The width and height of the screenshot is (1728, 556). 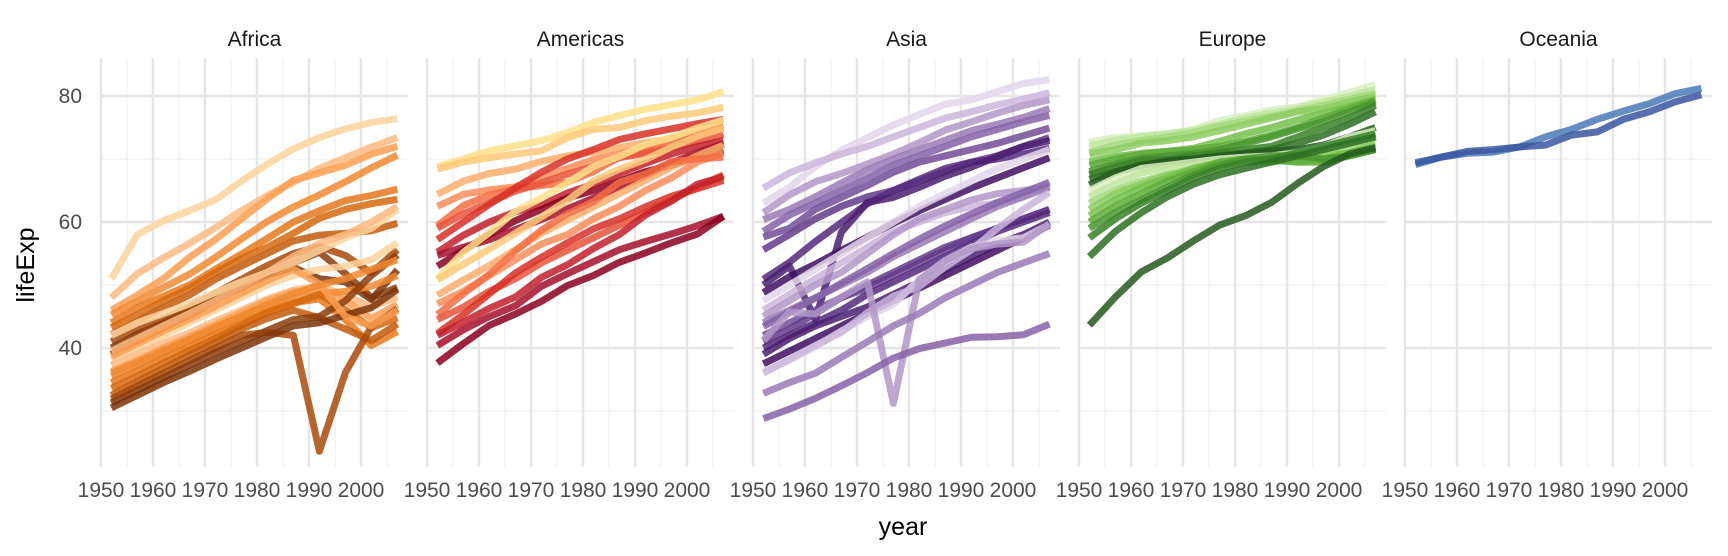 What do you see at coordinates (26, 264) in the screenshot?
I see `y-axis-title: lifeExp` at bounding box center [26, 264].